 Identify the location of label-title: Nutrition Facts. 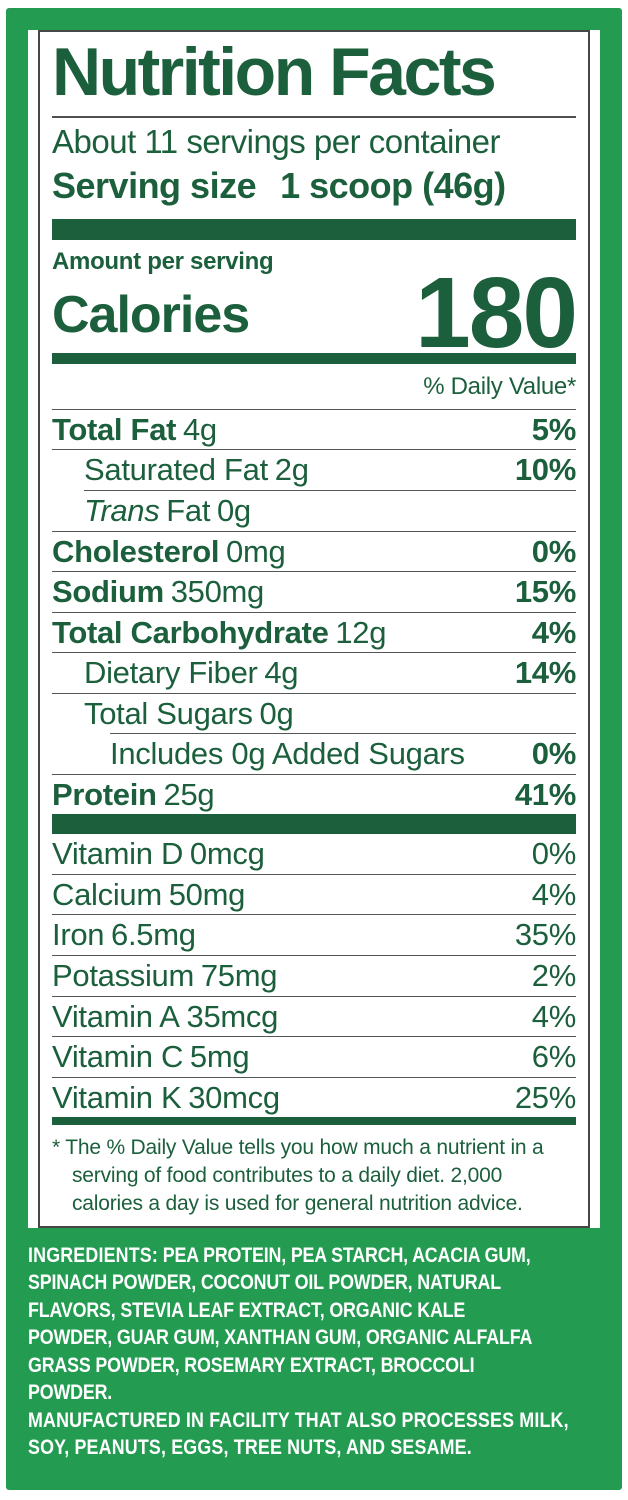
(274, 72).